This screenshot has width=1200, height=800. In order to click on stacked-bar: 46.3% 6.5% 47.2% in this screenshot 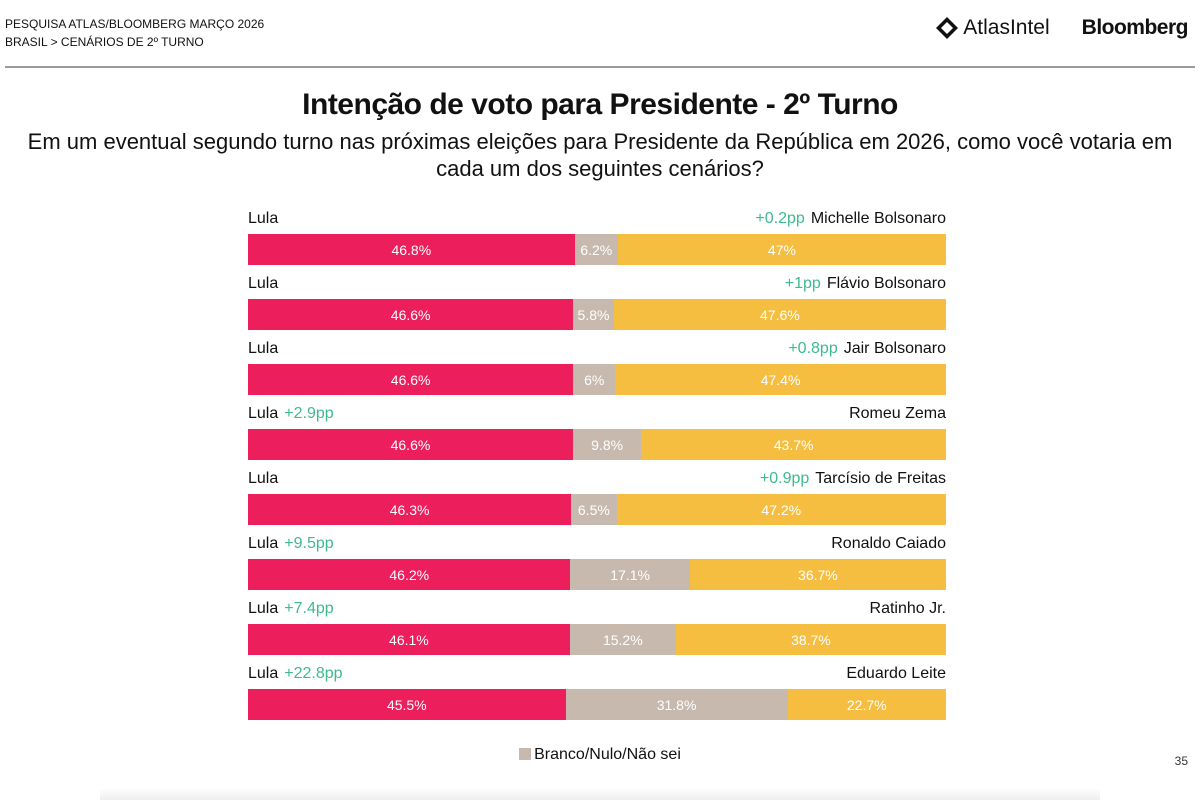, I will do `click(597, 509)`.